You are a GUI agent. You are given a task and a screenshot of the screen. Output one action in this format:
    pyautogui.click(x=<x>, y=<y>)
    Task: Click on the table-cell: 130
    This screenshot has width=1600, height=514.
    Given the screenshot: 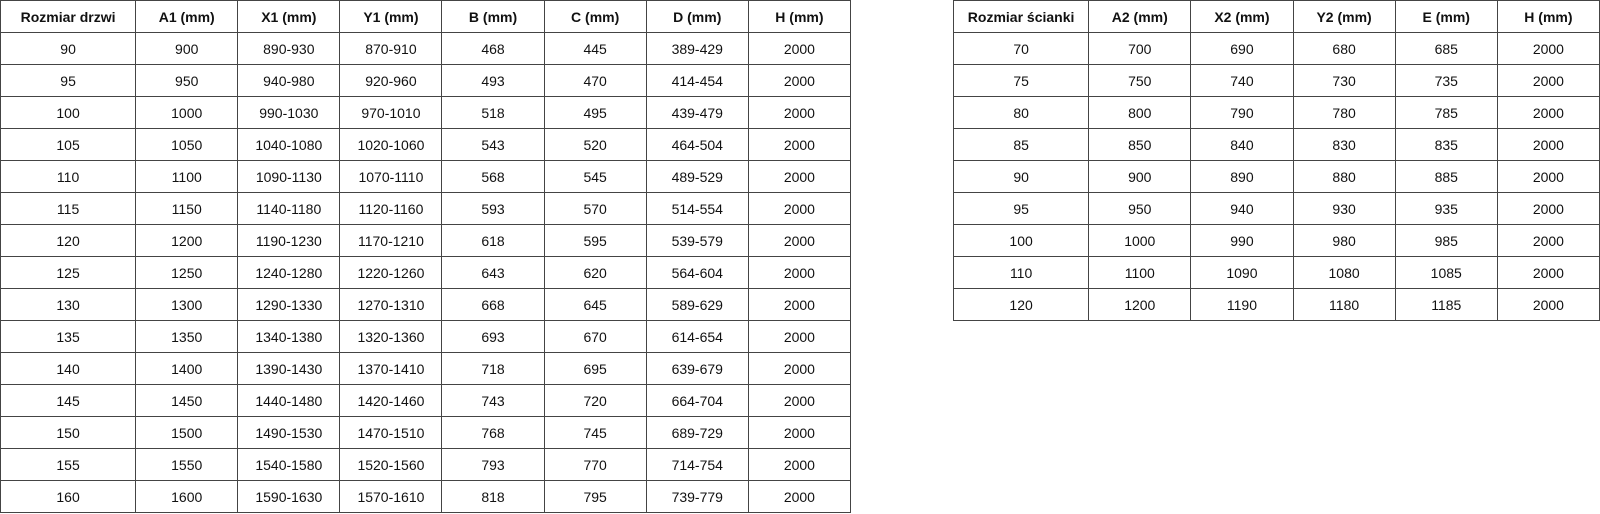 What is the action you would take?
    pyautogui.click(x=68, y=304)
    